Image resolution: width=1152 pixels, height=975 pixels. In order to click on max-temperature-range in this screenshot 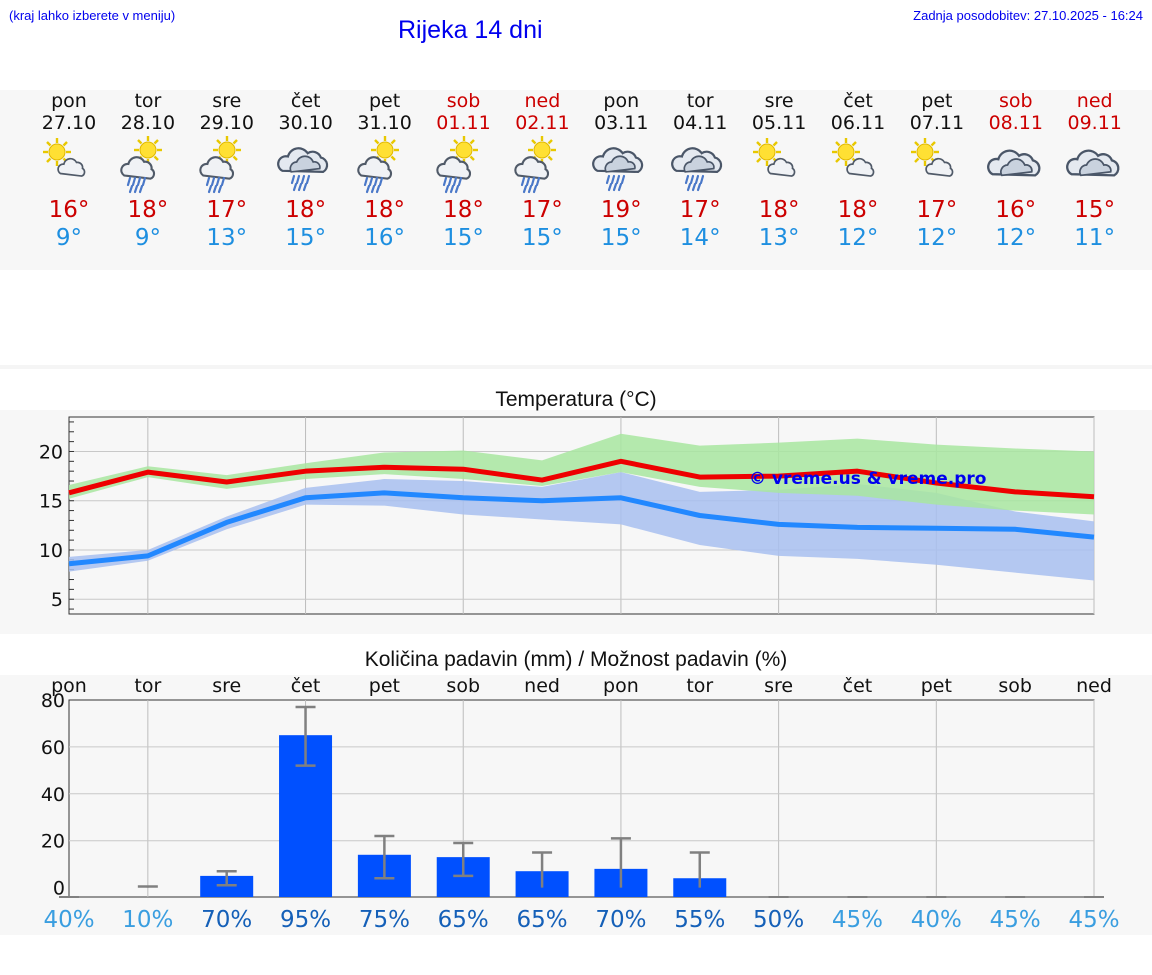, I will do `click(581, 474)`.